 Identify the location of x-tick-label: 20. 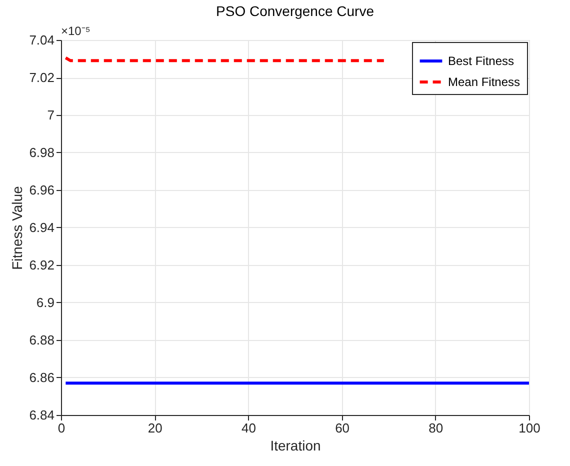
(155, 428).